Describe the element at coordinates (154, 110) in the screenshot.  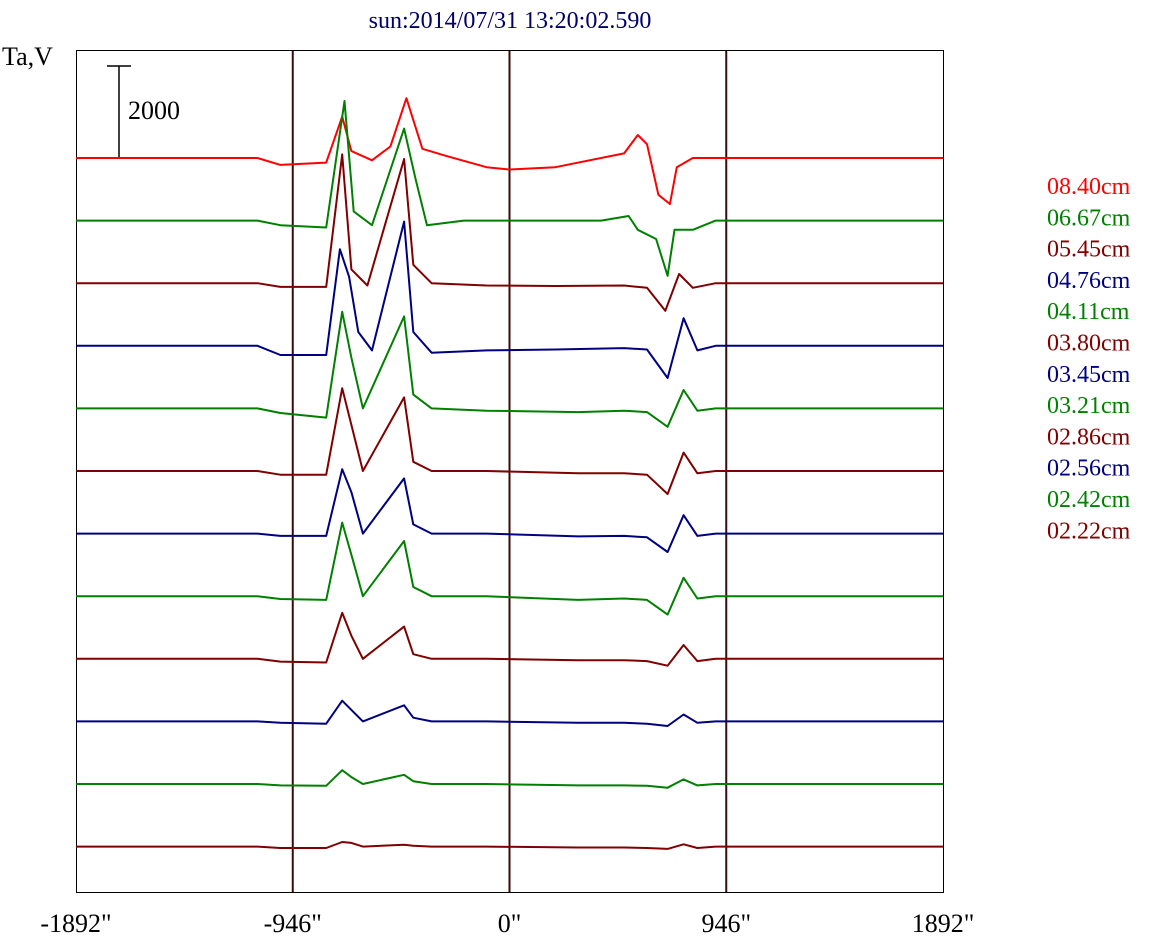
I see `scale-bar-label: 2000` at that location.